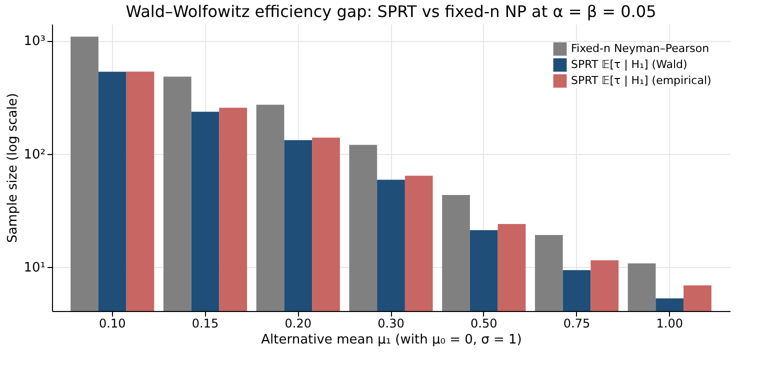  Describe the element at coordinates (112, 323) in the screenshot. I see `x-tick-label: 0.10` at that location.